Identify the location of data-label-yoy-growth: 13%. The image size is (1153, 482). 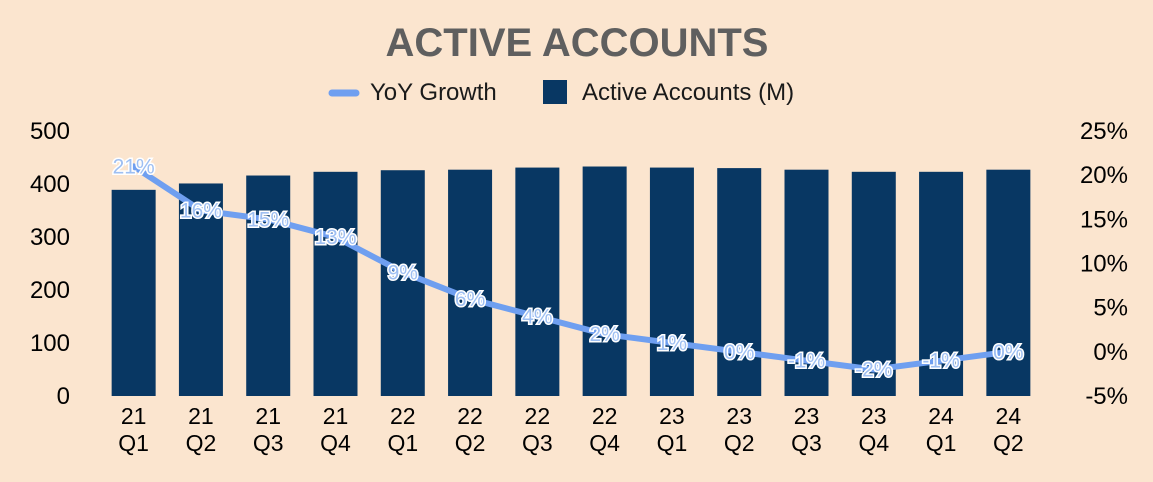
(335, 237).